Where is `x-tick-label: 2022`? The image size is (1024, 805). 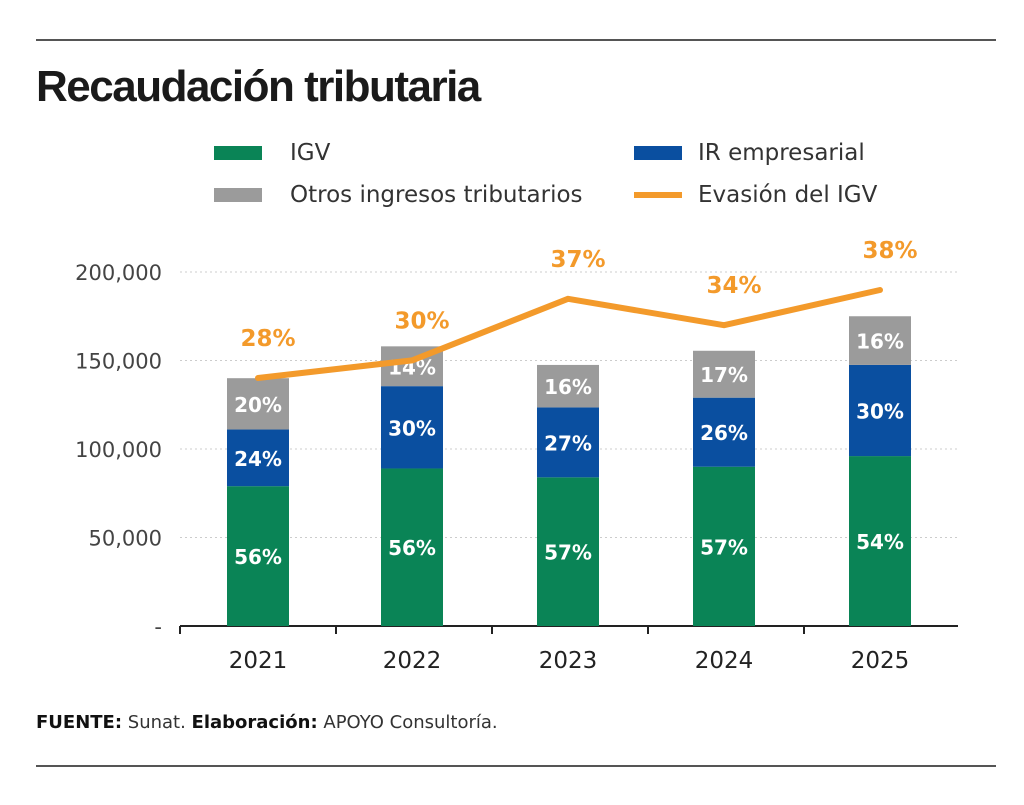 x-tick-label: 2022 is located at coordinates (412, 661).